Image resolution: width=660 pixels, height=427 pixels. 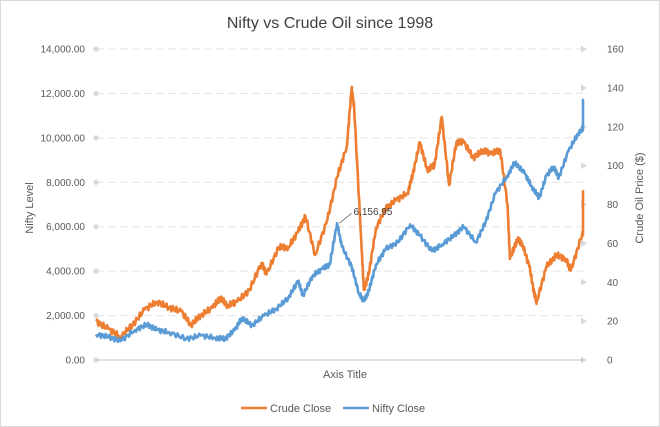 I want to click on legend-item-crude: Crude Close, so click(x=286, y=409).